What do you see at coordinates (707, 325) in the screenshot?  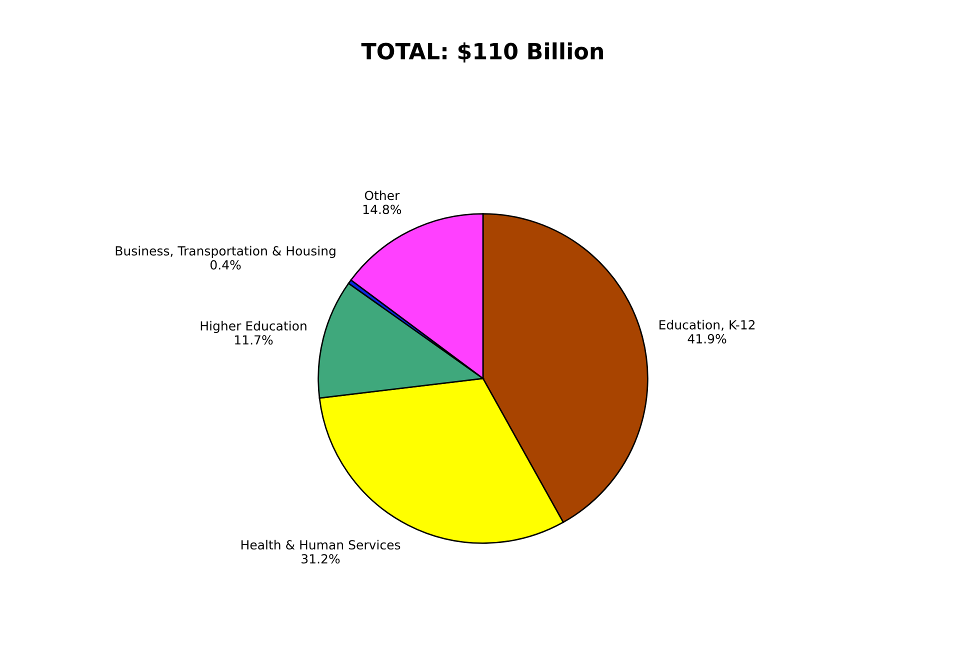 I see `slice-label: Education, K-12` at bounding box center [707, 325].